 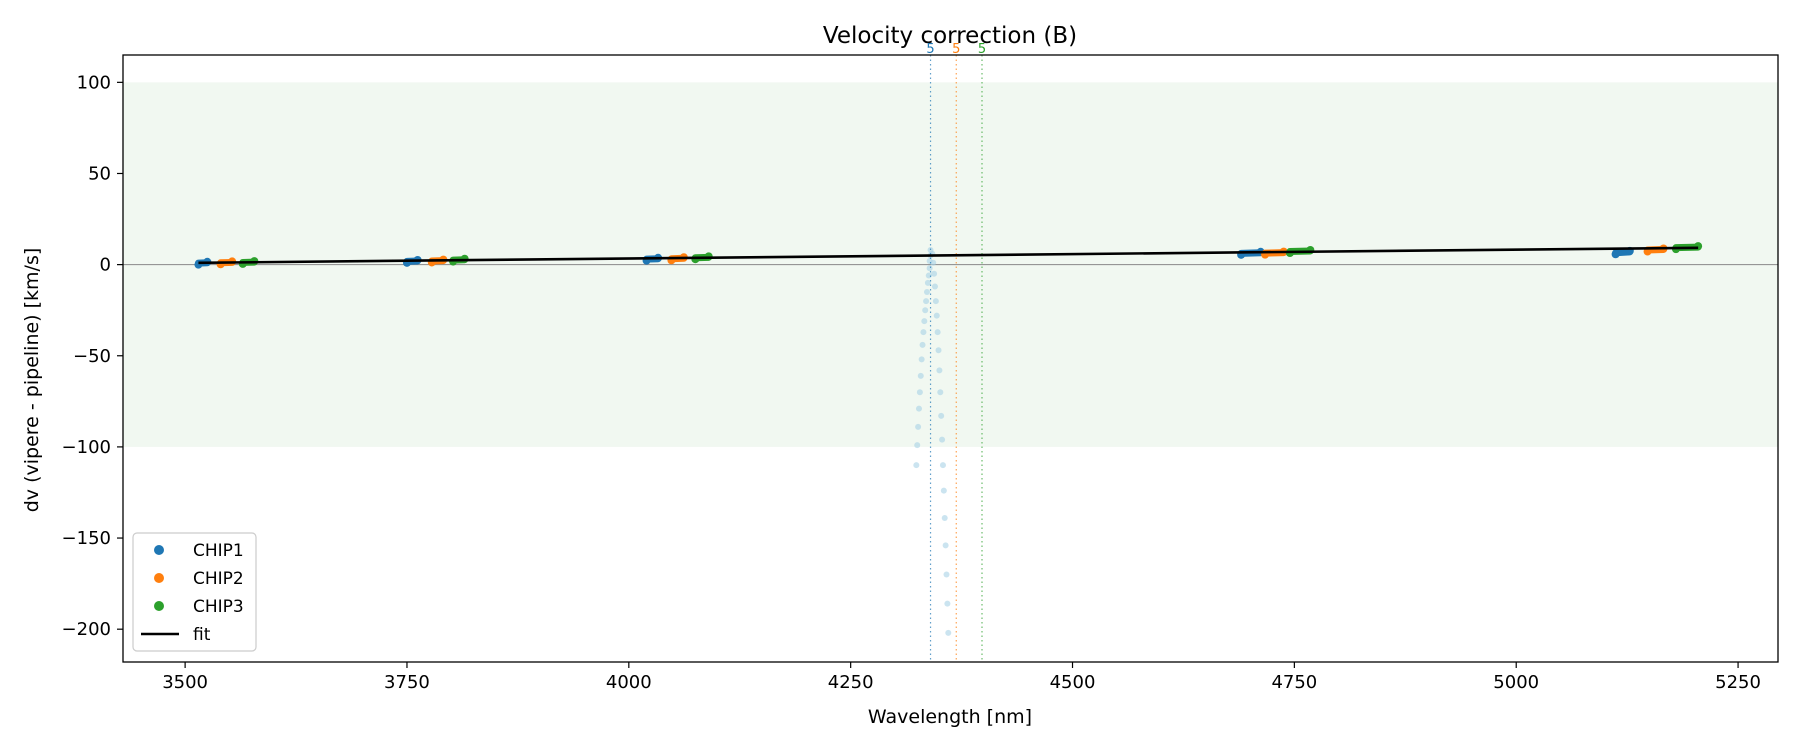 What do you see at coordinates (851, 682) in the screenshot?
I see `x-tick-label: 4250` at bounding box center [851, 682].